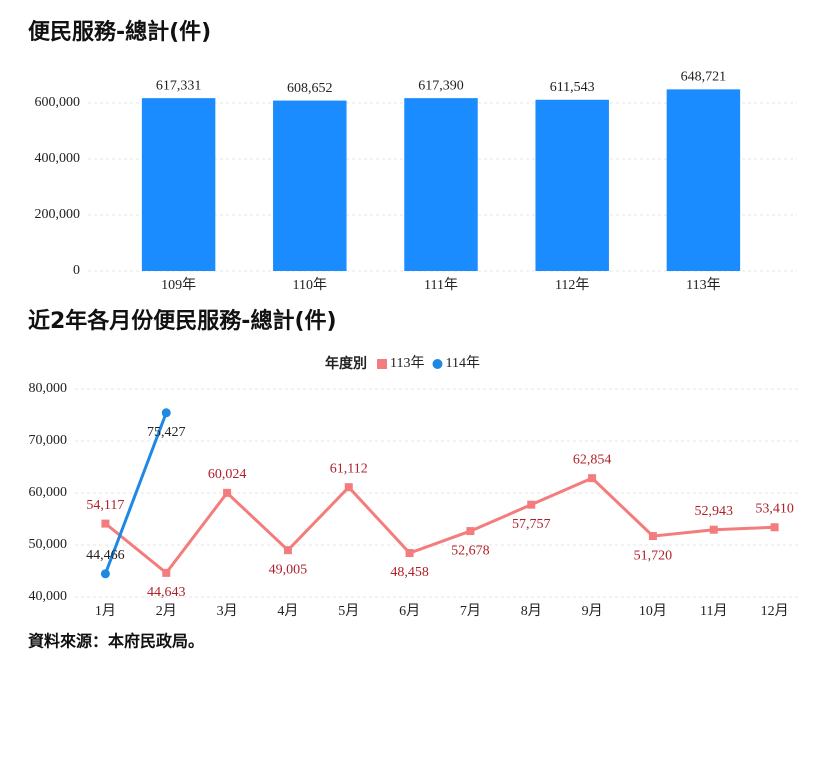  What do you see at coordinates (48, 492) in the screenshot?
I see `y-tick-label: 60,000` at bounding box center [48, 492].